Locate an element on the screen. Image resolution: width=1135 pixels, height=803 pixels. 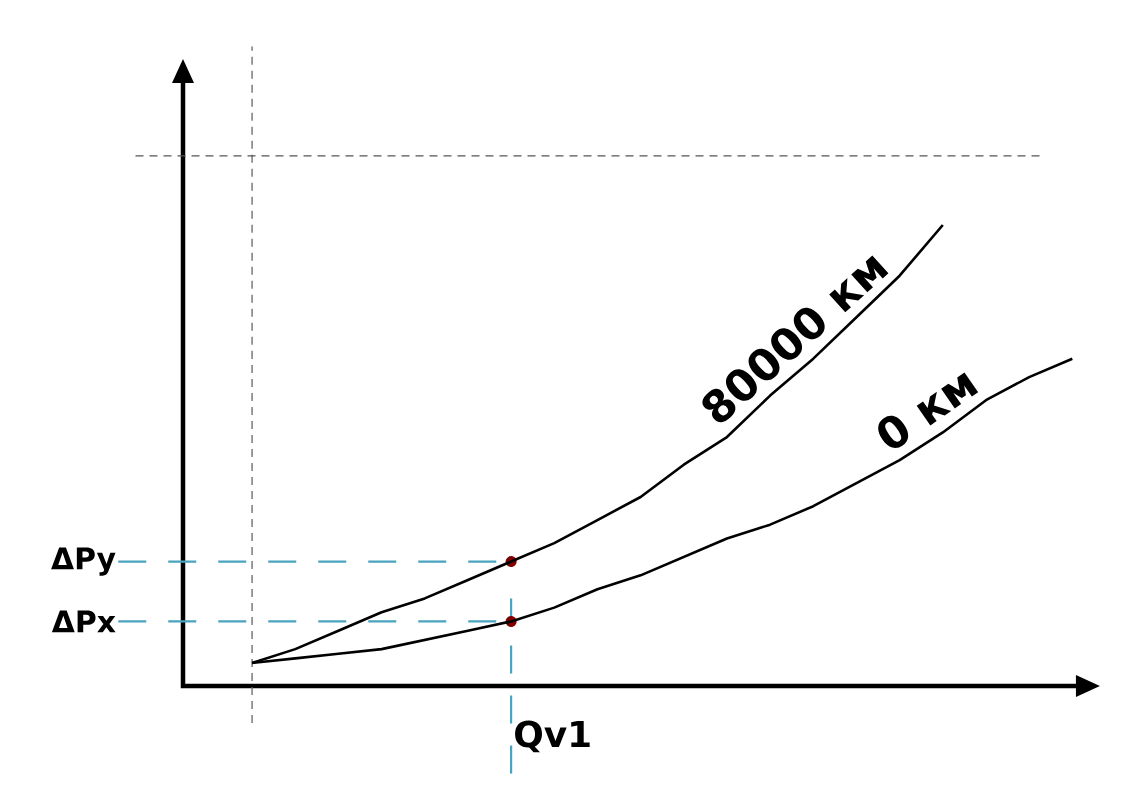
ref-line-label: ΔPy is located at coordinates (83, 561).